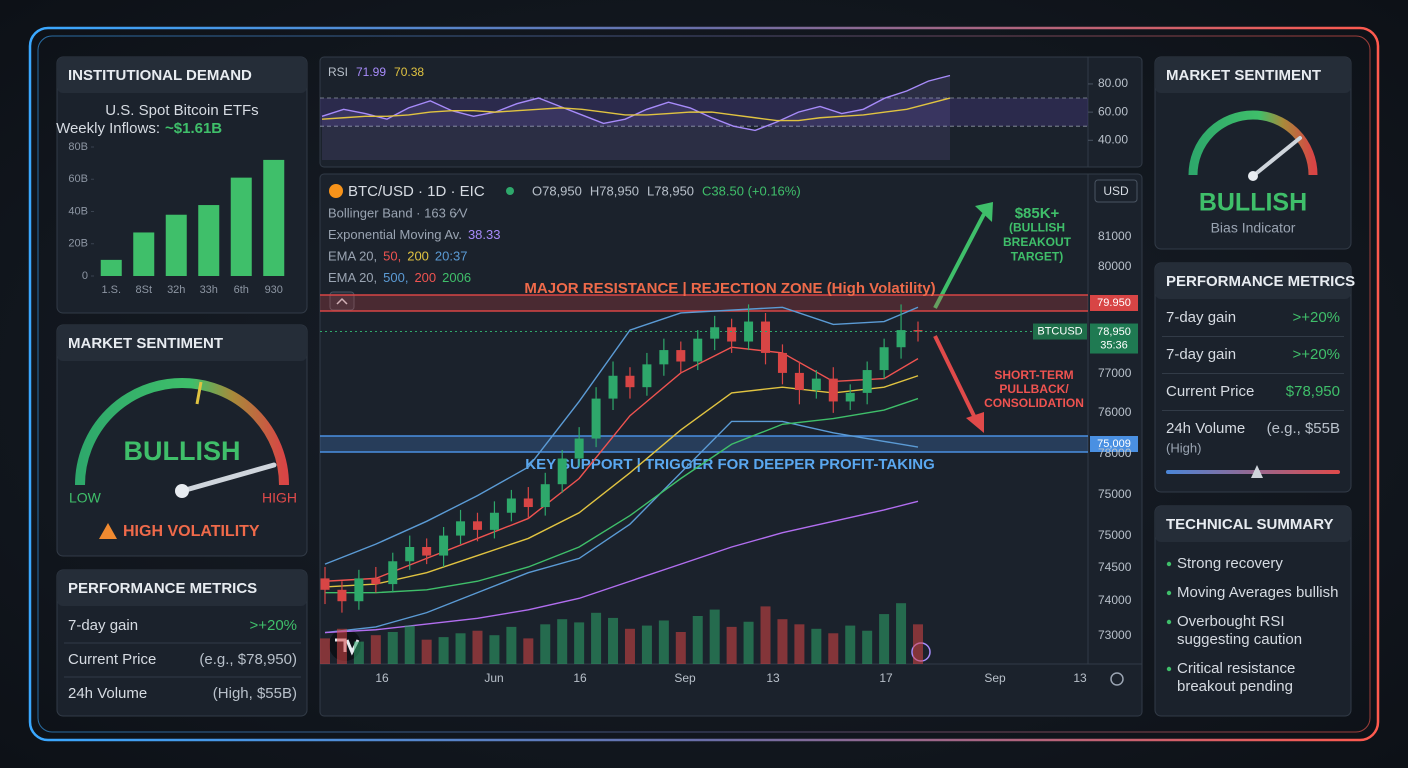 The width and height of the screenshot is (1408, 768). What do you see at coordinates (1276, 157) in the screenshot?
I see `gauge-needle` at bounding box center [1276, 157].